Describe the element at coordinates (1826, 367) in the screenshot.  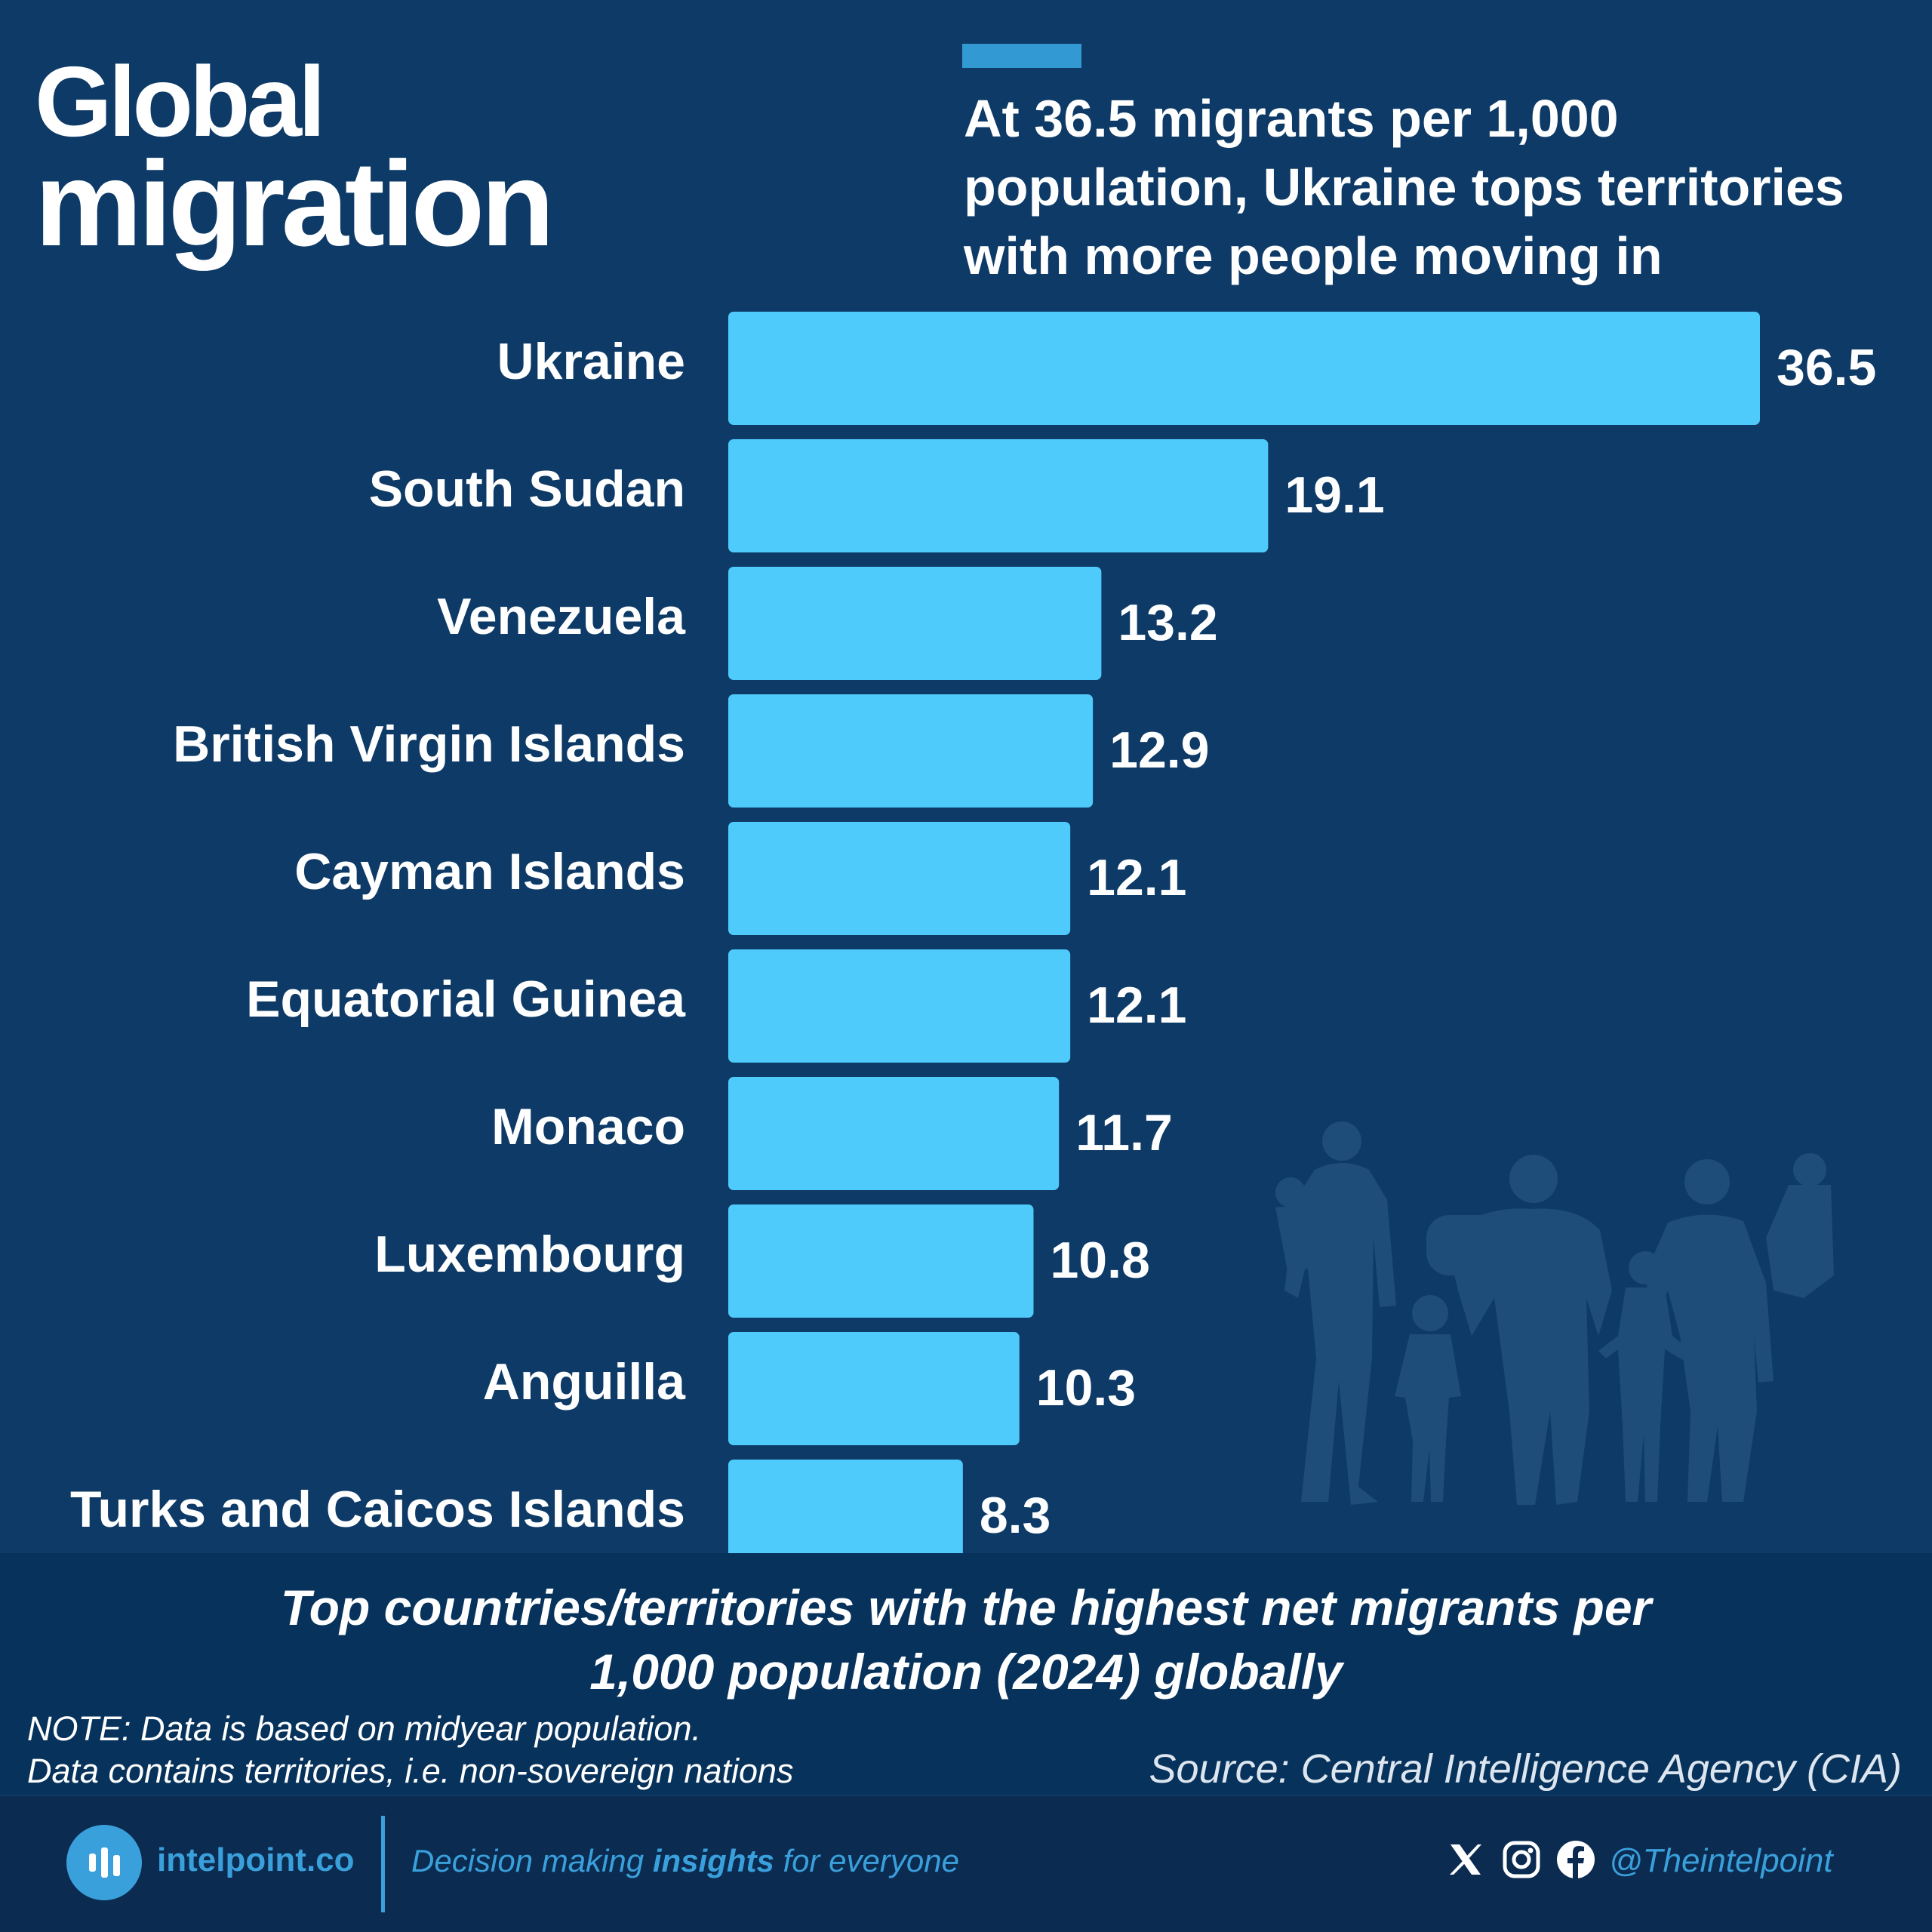
I see `value-label: 36.5` at that location.